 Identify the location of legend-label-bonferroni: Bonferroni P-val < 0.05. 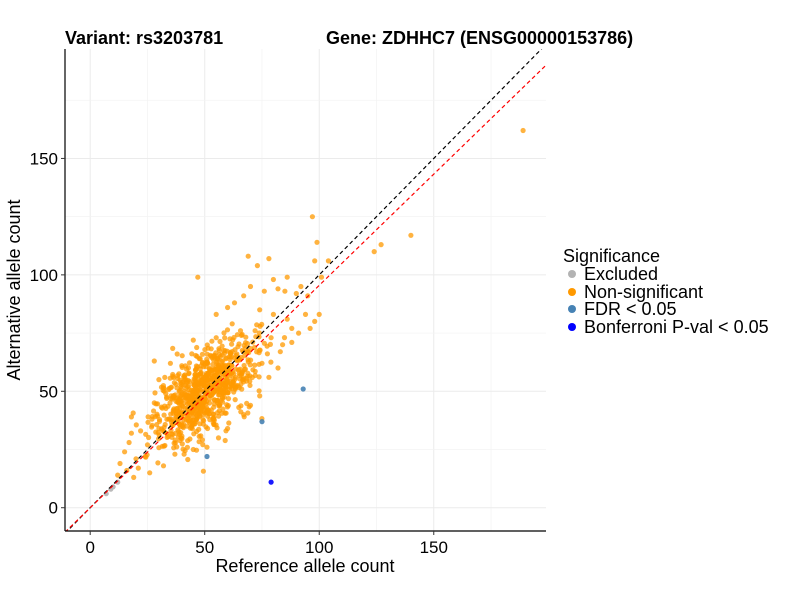
(676, 327).